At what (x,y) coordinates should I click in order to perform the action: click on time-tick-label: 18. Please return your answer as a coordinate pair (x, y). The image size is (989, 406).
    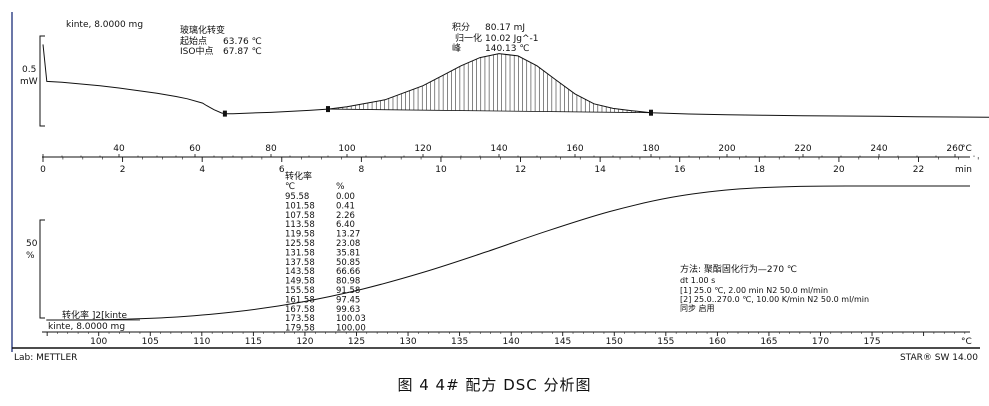
    Looking at the image, I should click on (760, 170).